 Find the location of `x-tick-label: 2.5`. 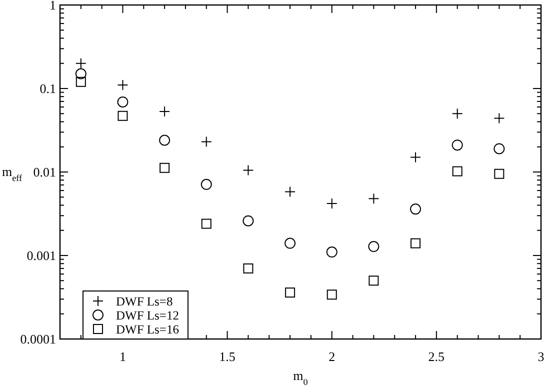

x-tick-label: 2.5 is located at coordinates (436, 356).